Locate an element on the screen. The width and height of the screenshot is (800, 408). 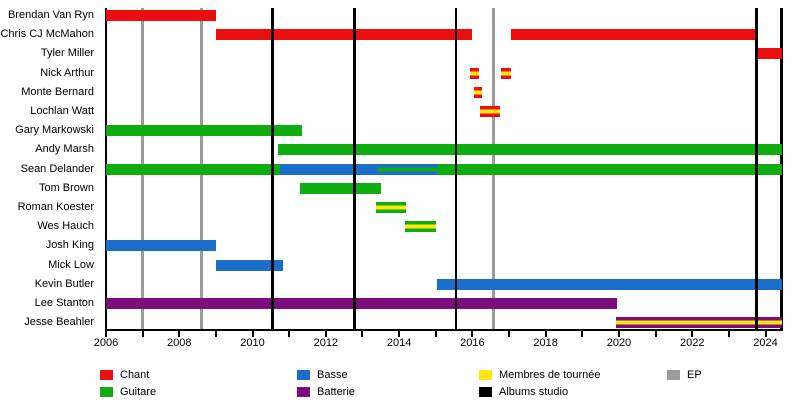
legend-label: Albums studio is located at coordinates (534, 392).